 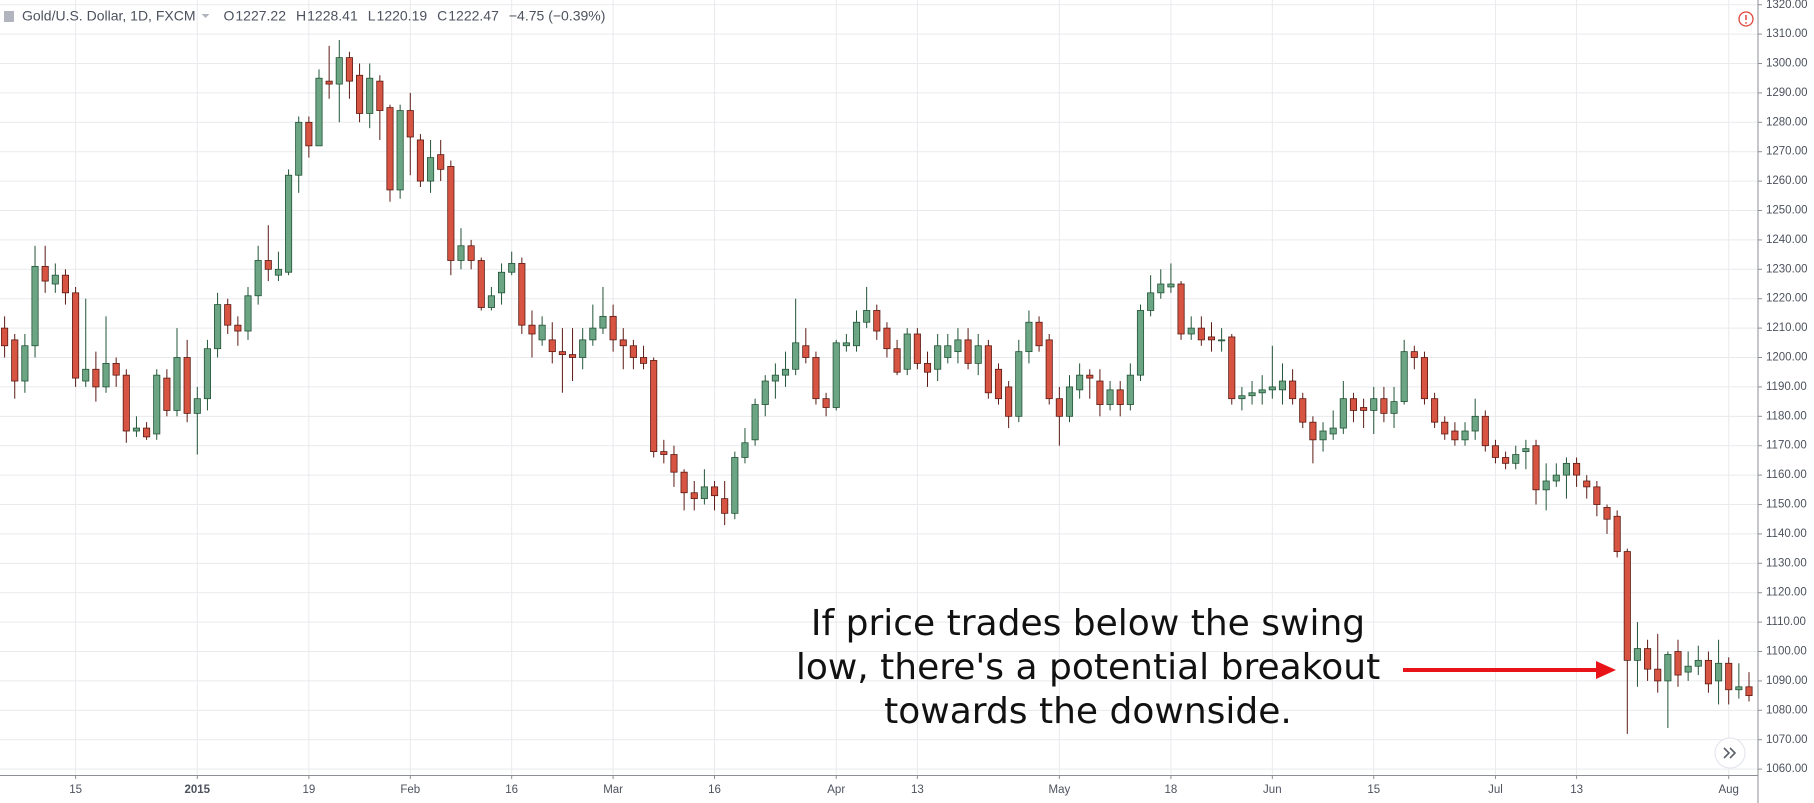 What do you see at coordinates (1787, 358) in the screenshot?
I see `y-tick-label: 1200.00` at bounding box center [1787, 358].